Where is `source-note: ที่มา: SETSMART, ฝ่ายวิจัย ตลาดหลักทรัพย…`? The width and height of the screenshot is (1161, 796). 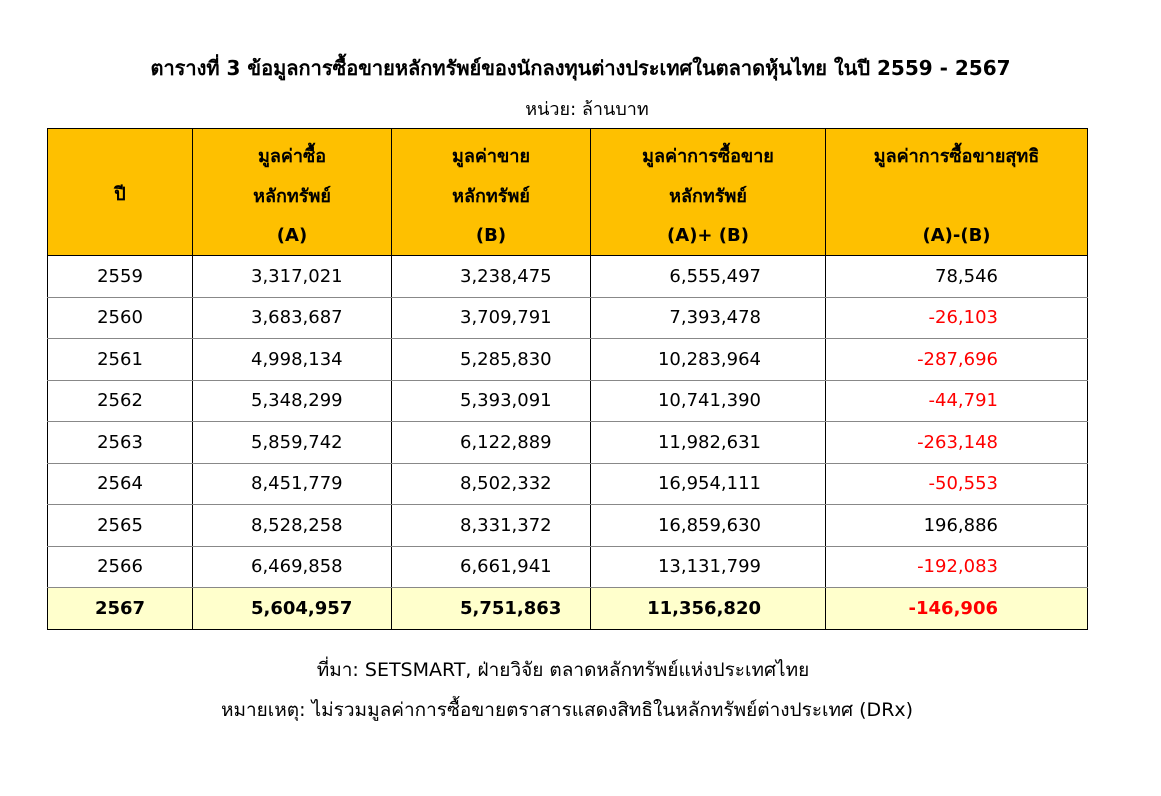 source-note: ที่มา: SETSMART, ฝ่ายวิจัย ตลาดหลักทรัพย… is located at coordinates (563, 670).